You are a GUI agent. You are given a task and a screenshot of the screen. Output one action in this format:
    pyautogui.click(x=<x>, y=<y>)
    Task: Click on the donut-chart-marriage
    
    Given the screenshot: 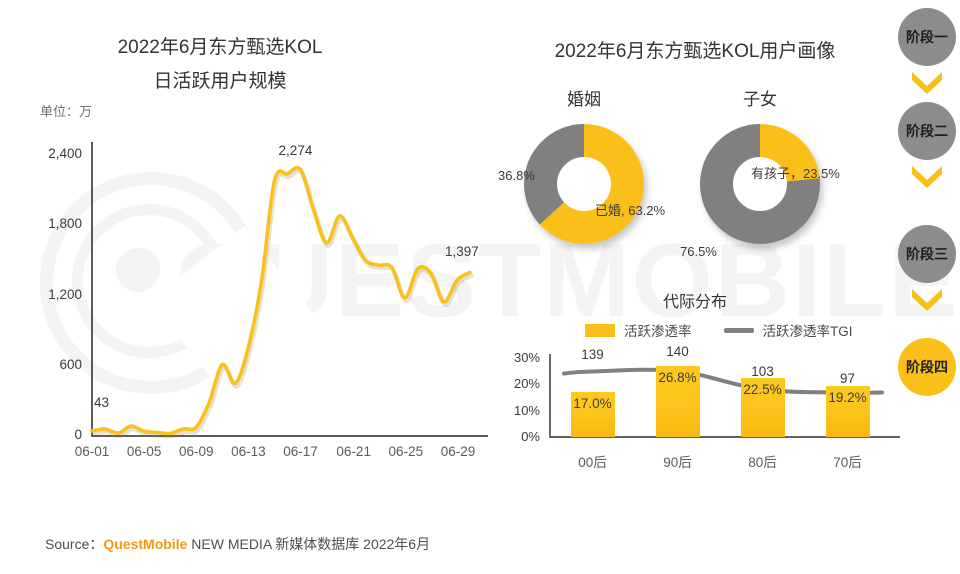 What is the action you would take?
    pyautogui.click(x=584, y=184)
    